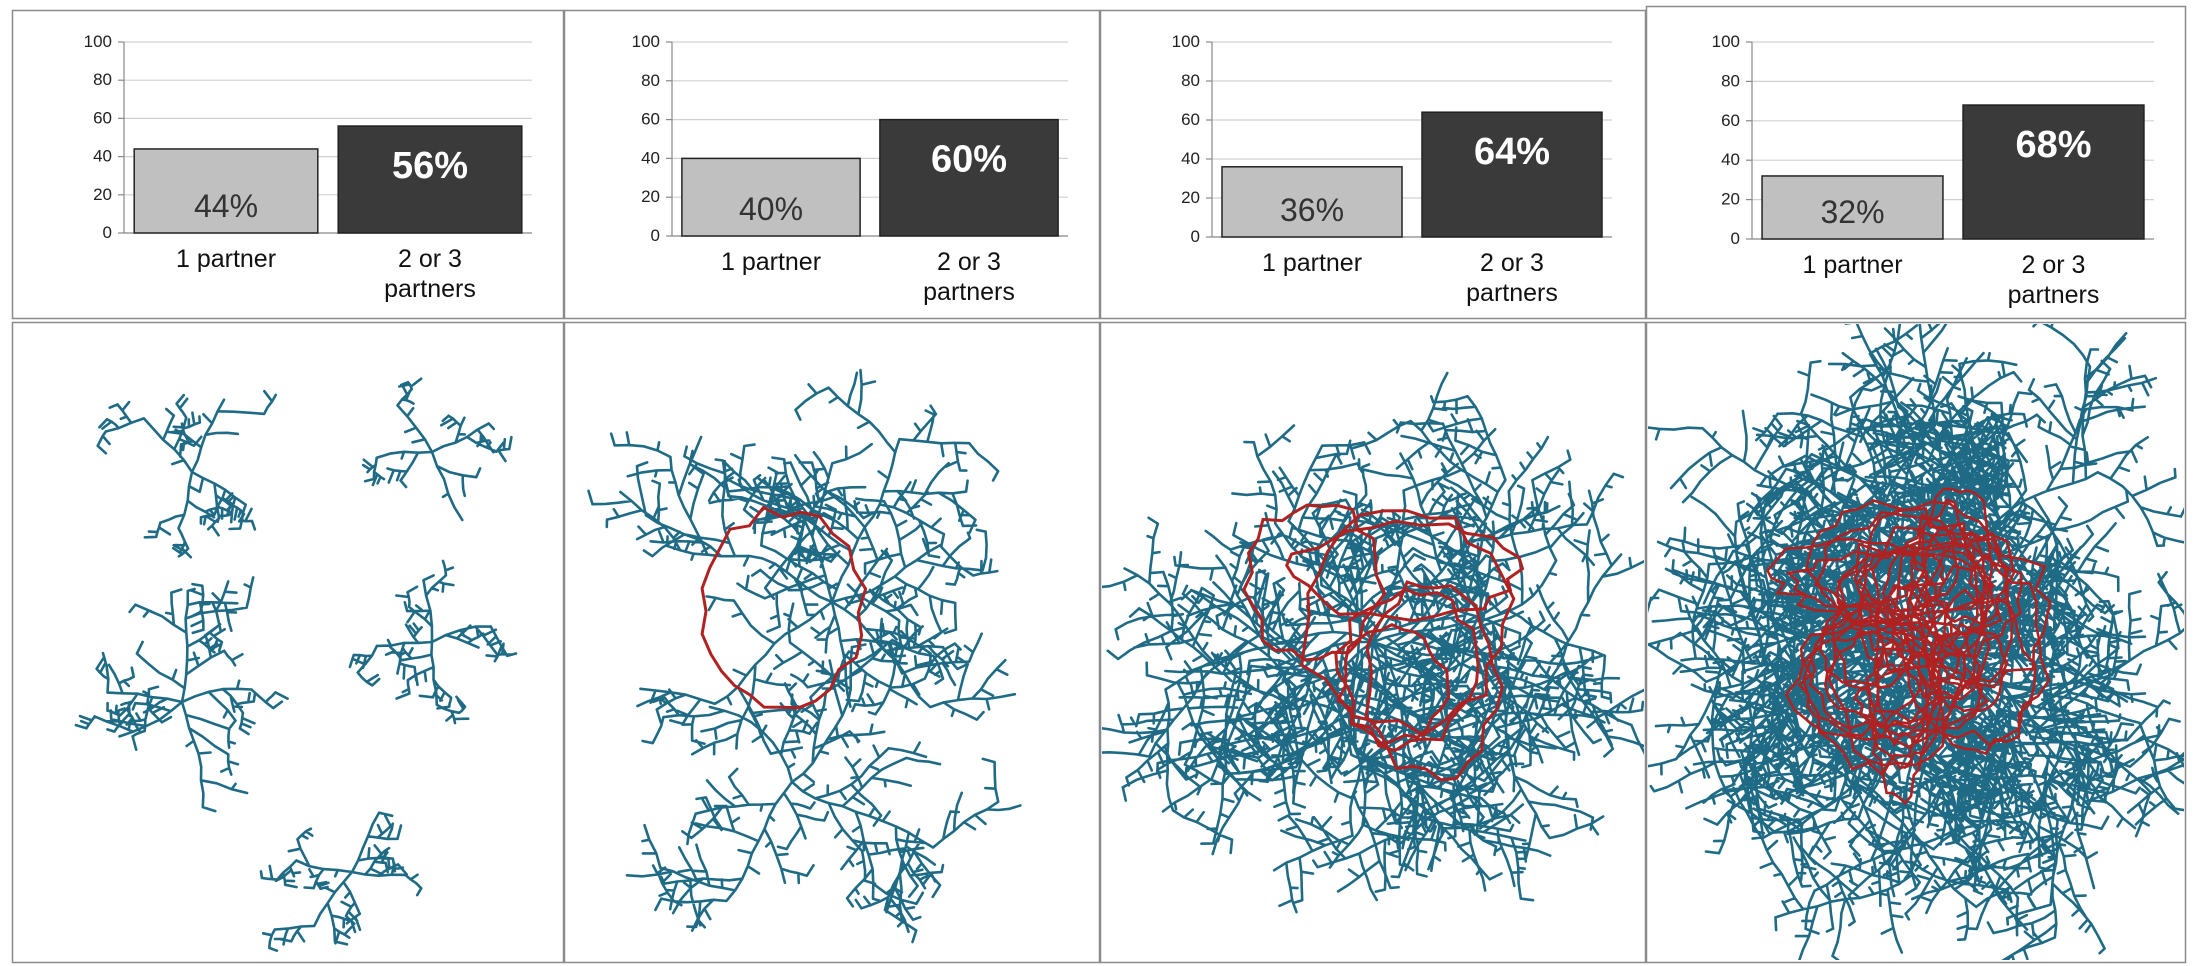 The image size is (2199, 966). Describe the element at coordinates (430, 166) in the screenshot. I see `data-label: 56%` at that location.